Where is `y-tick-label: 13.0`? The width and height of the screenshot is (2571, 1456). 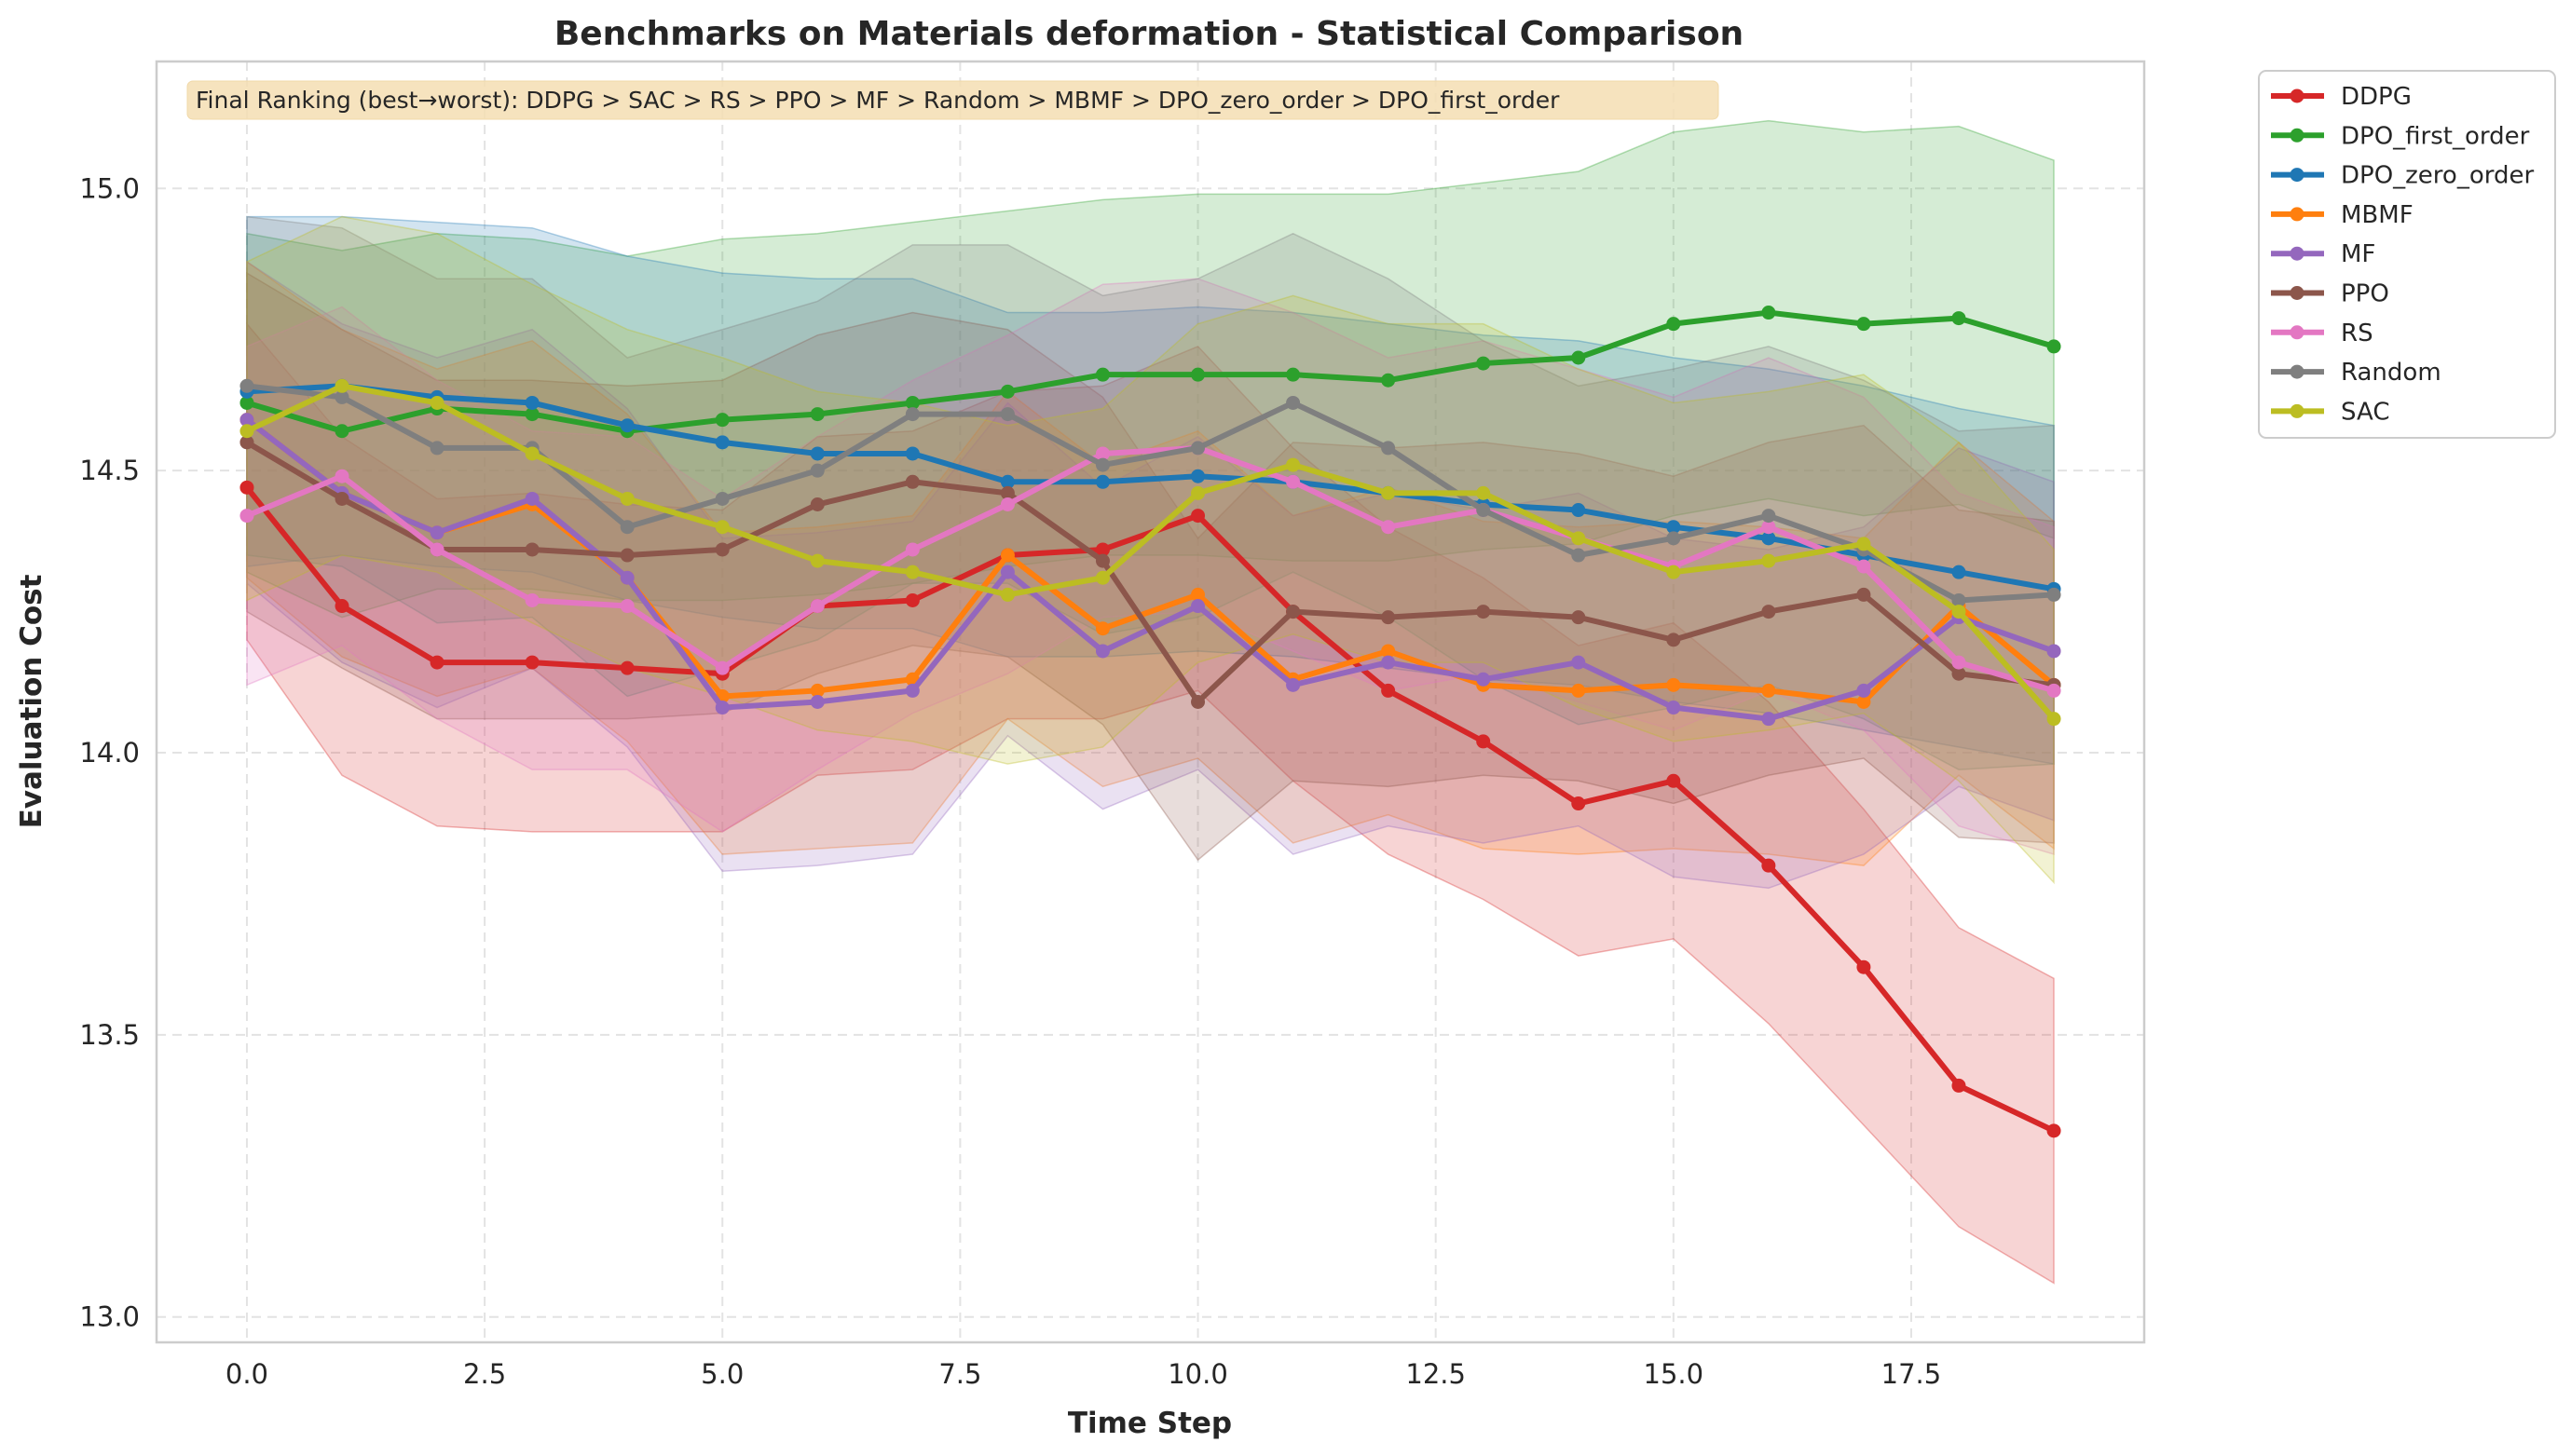
y-tick-label: 13.0 is located at coordinates (109, 1317).